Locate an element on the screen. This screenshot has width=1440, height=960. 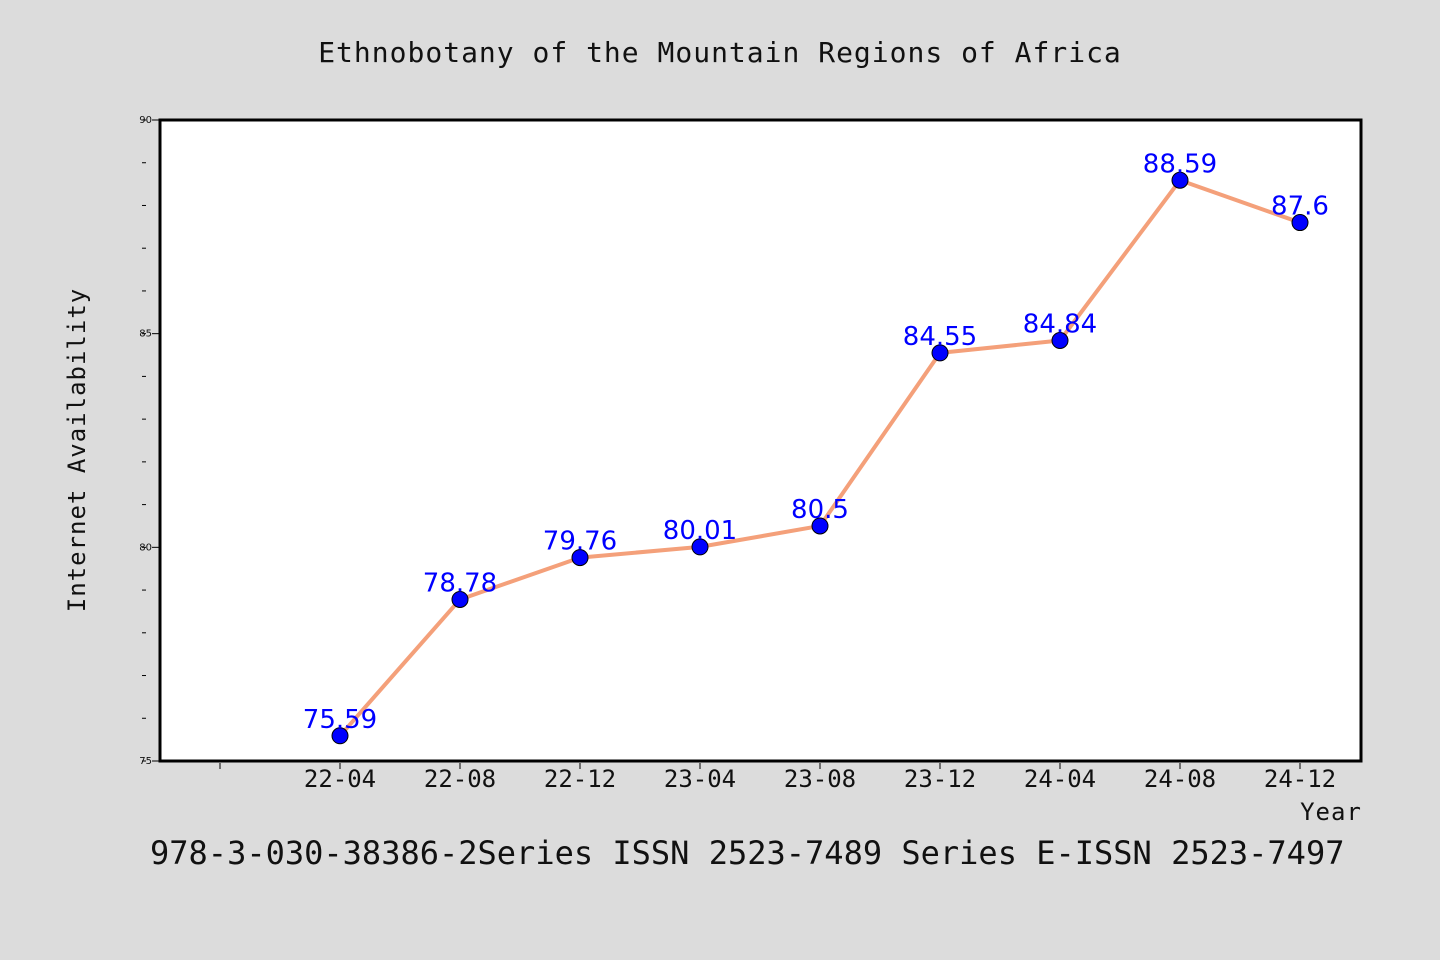
data-label: 88.59 is located at coordinates (1180, 164).